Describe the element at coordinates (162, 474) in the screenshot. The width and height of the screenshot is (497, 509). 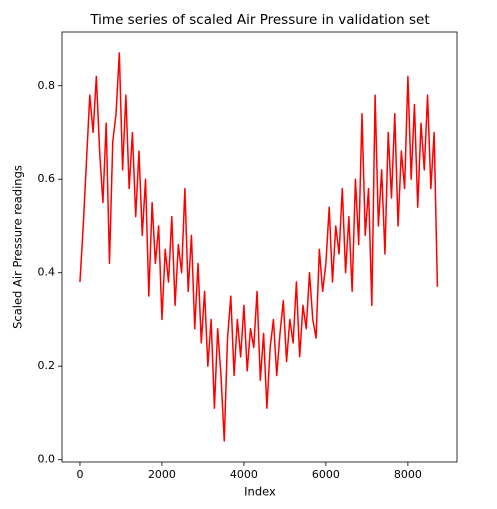
I see `x-tick-label: 2000` at that location.